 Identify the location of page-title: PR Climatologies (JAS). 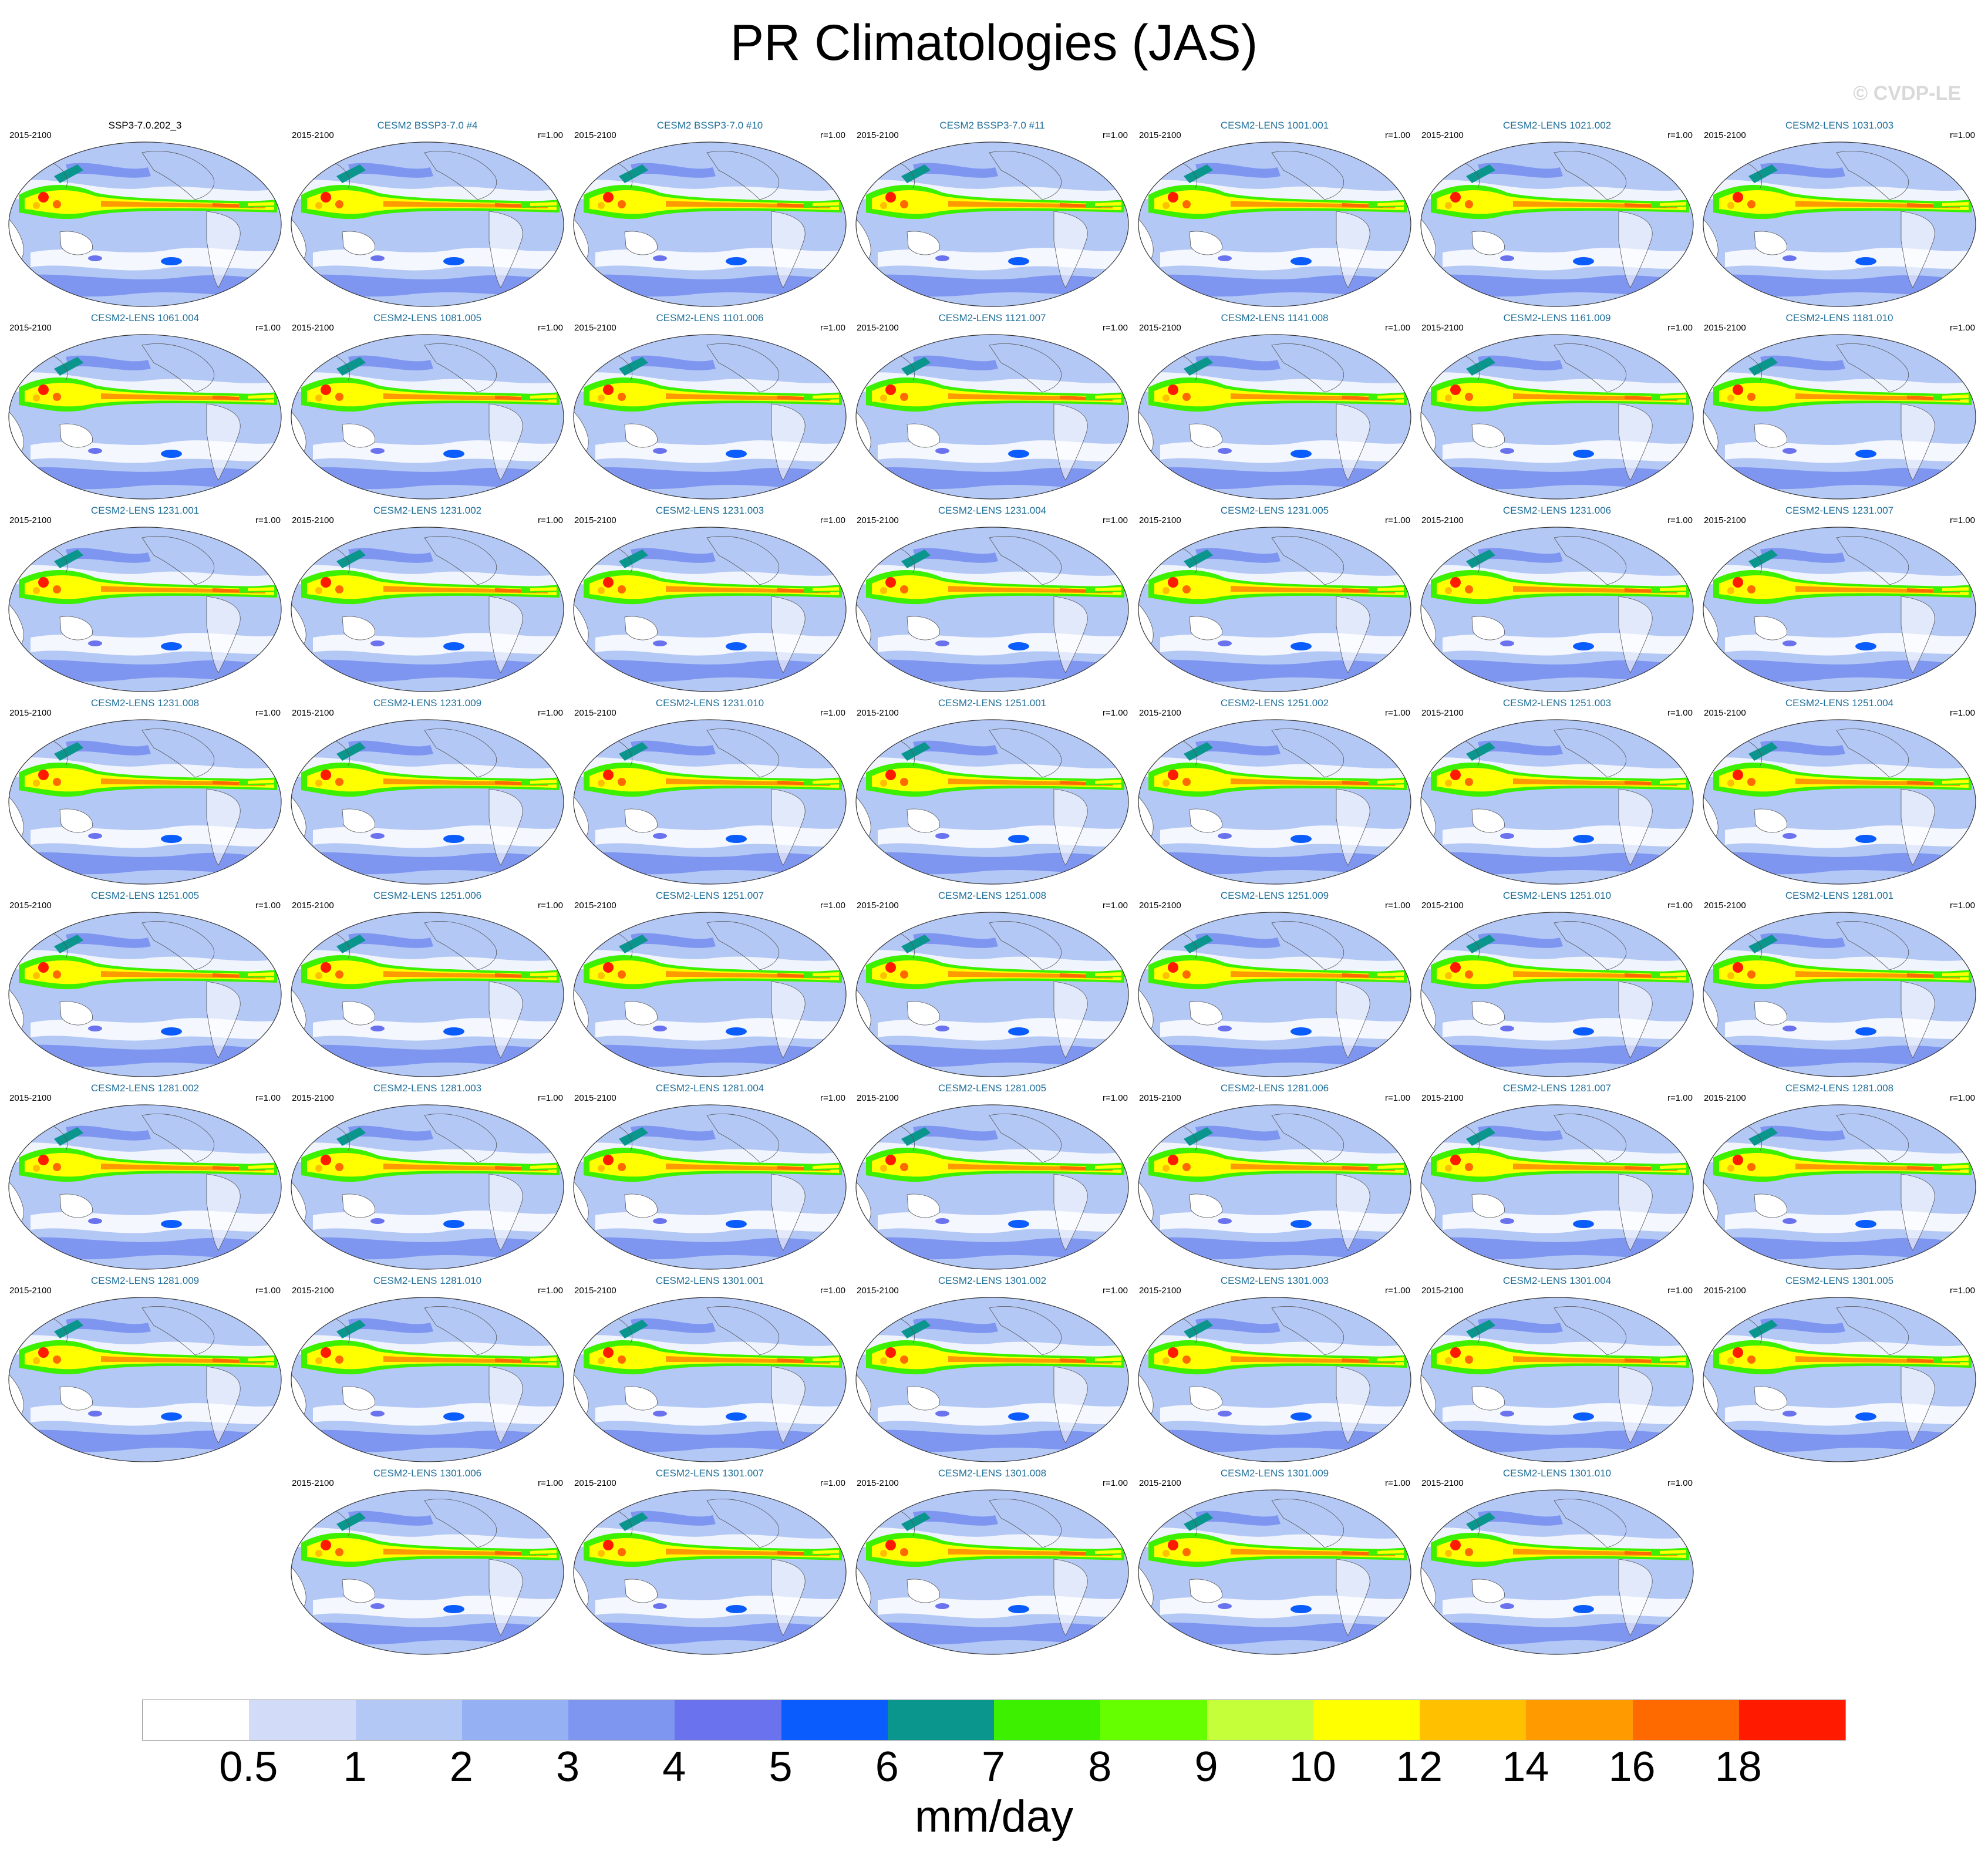
(994, 43).